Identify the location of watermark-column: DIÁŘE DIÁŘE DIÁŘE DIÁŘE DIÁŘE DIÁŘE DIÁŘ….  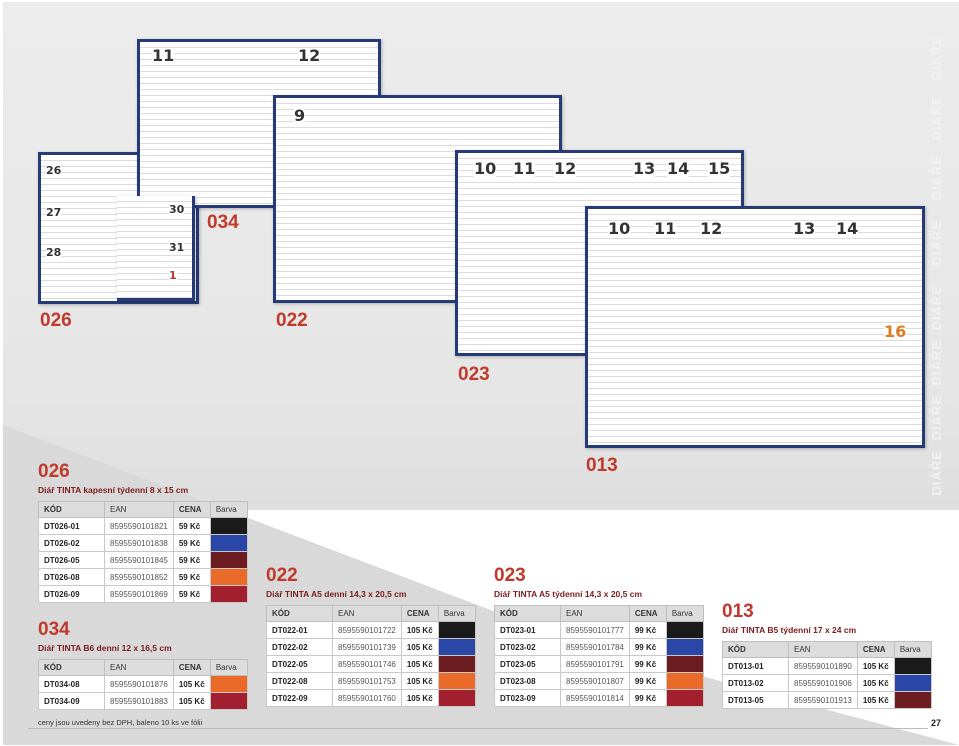
(940, 275).